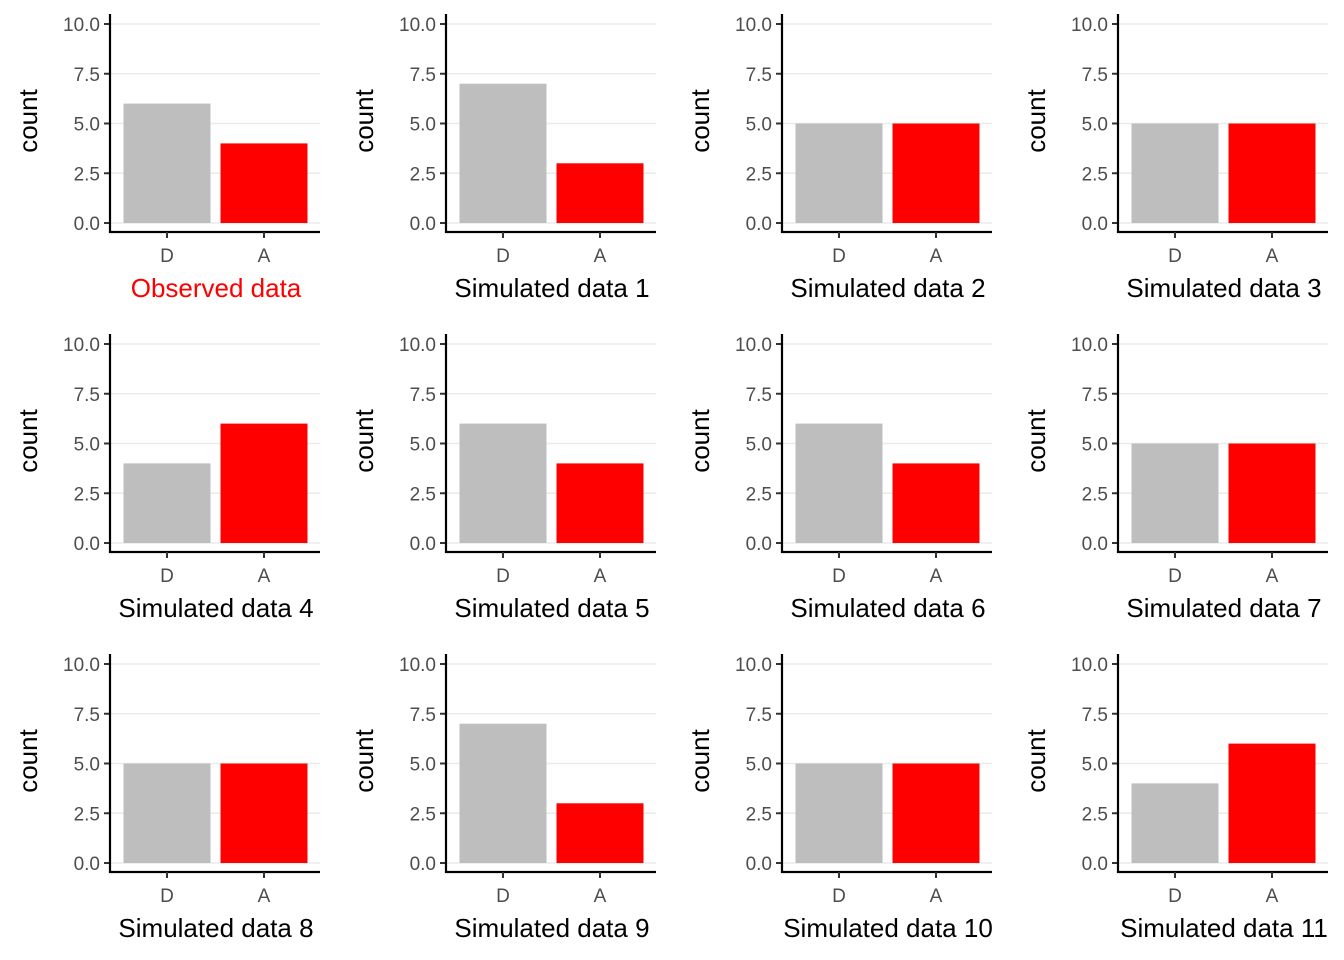 This screenshot has width=1344, height=960. What do you see at coordinates (1223, 608) in the screenshot?
I see `x-axis-title: Simulated data 7` at bounding box center [1223, 608].